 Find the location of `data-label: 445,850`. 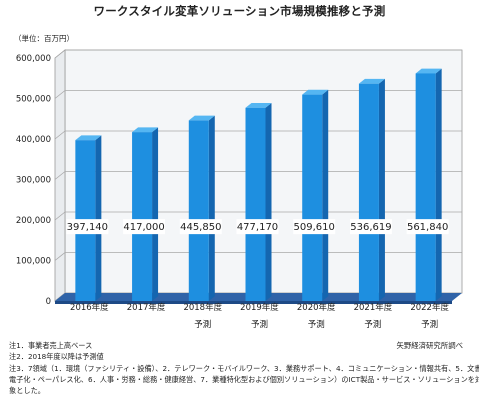

data-label: 445,850 is located at coordinates (200, 227).